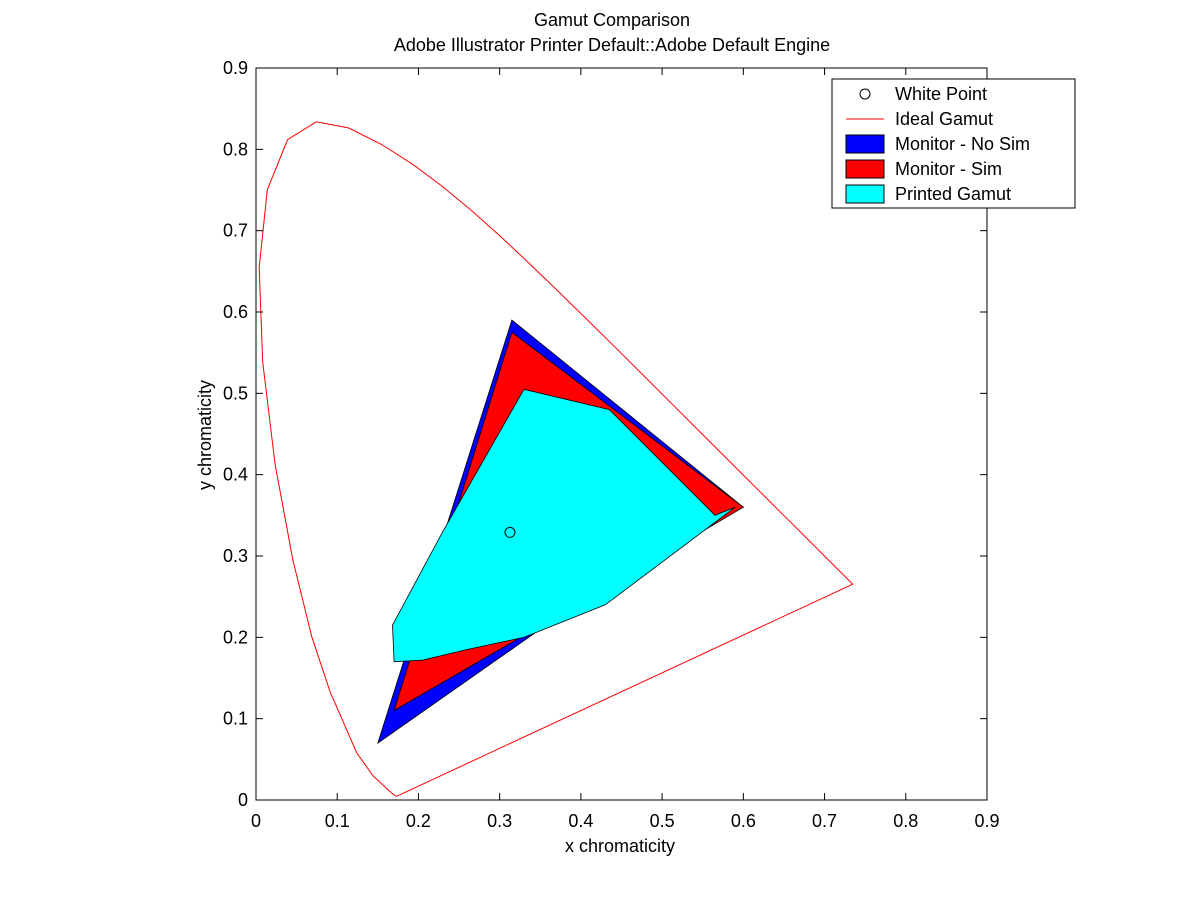 The width and height of the screenshot is (1200, 900). I want to click on legend-entry-label: White Point, so click(941, 94).